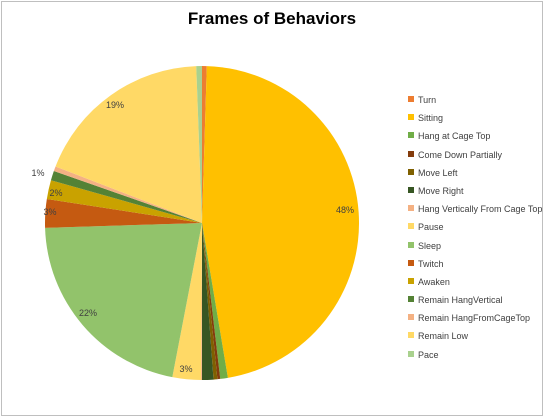 The height and width of the screenshot is (417, 544). I want to click on legend-item-4: Move Left, so click(475, 173).